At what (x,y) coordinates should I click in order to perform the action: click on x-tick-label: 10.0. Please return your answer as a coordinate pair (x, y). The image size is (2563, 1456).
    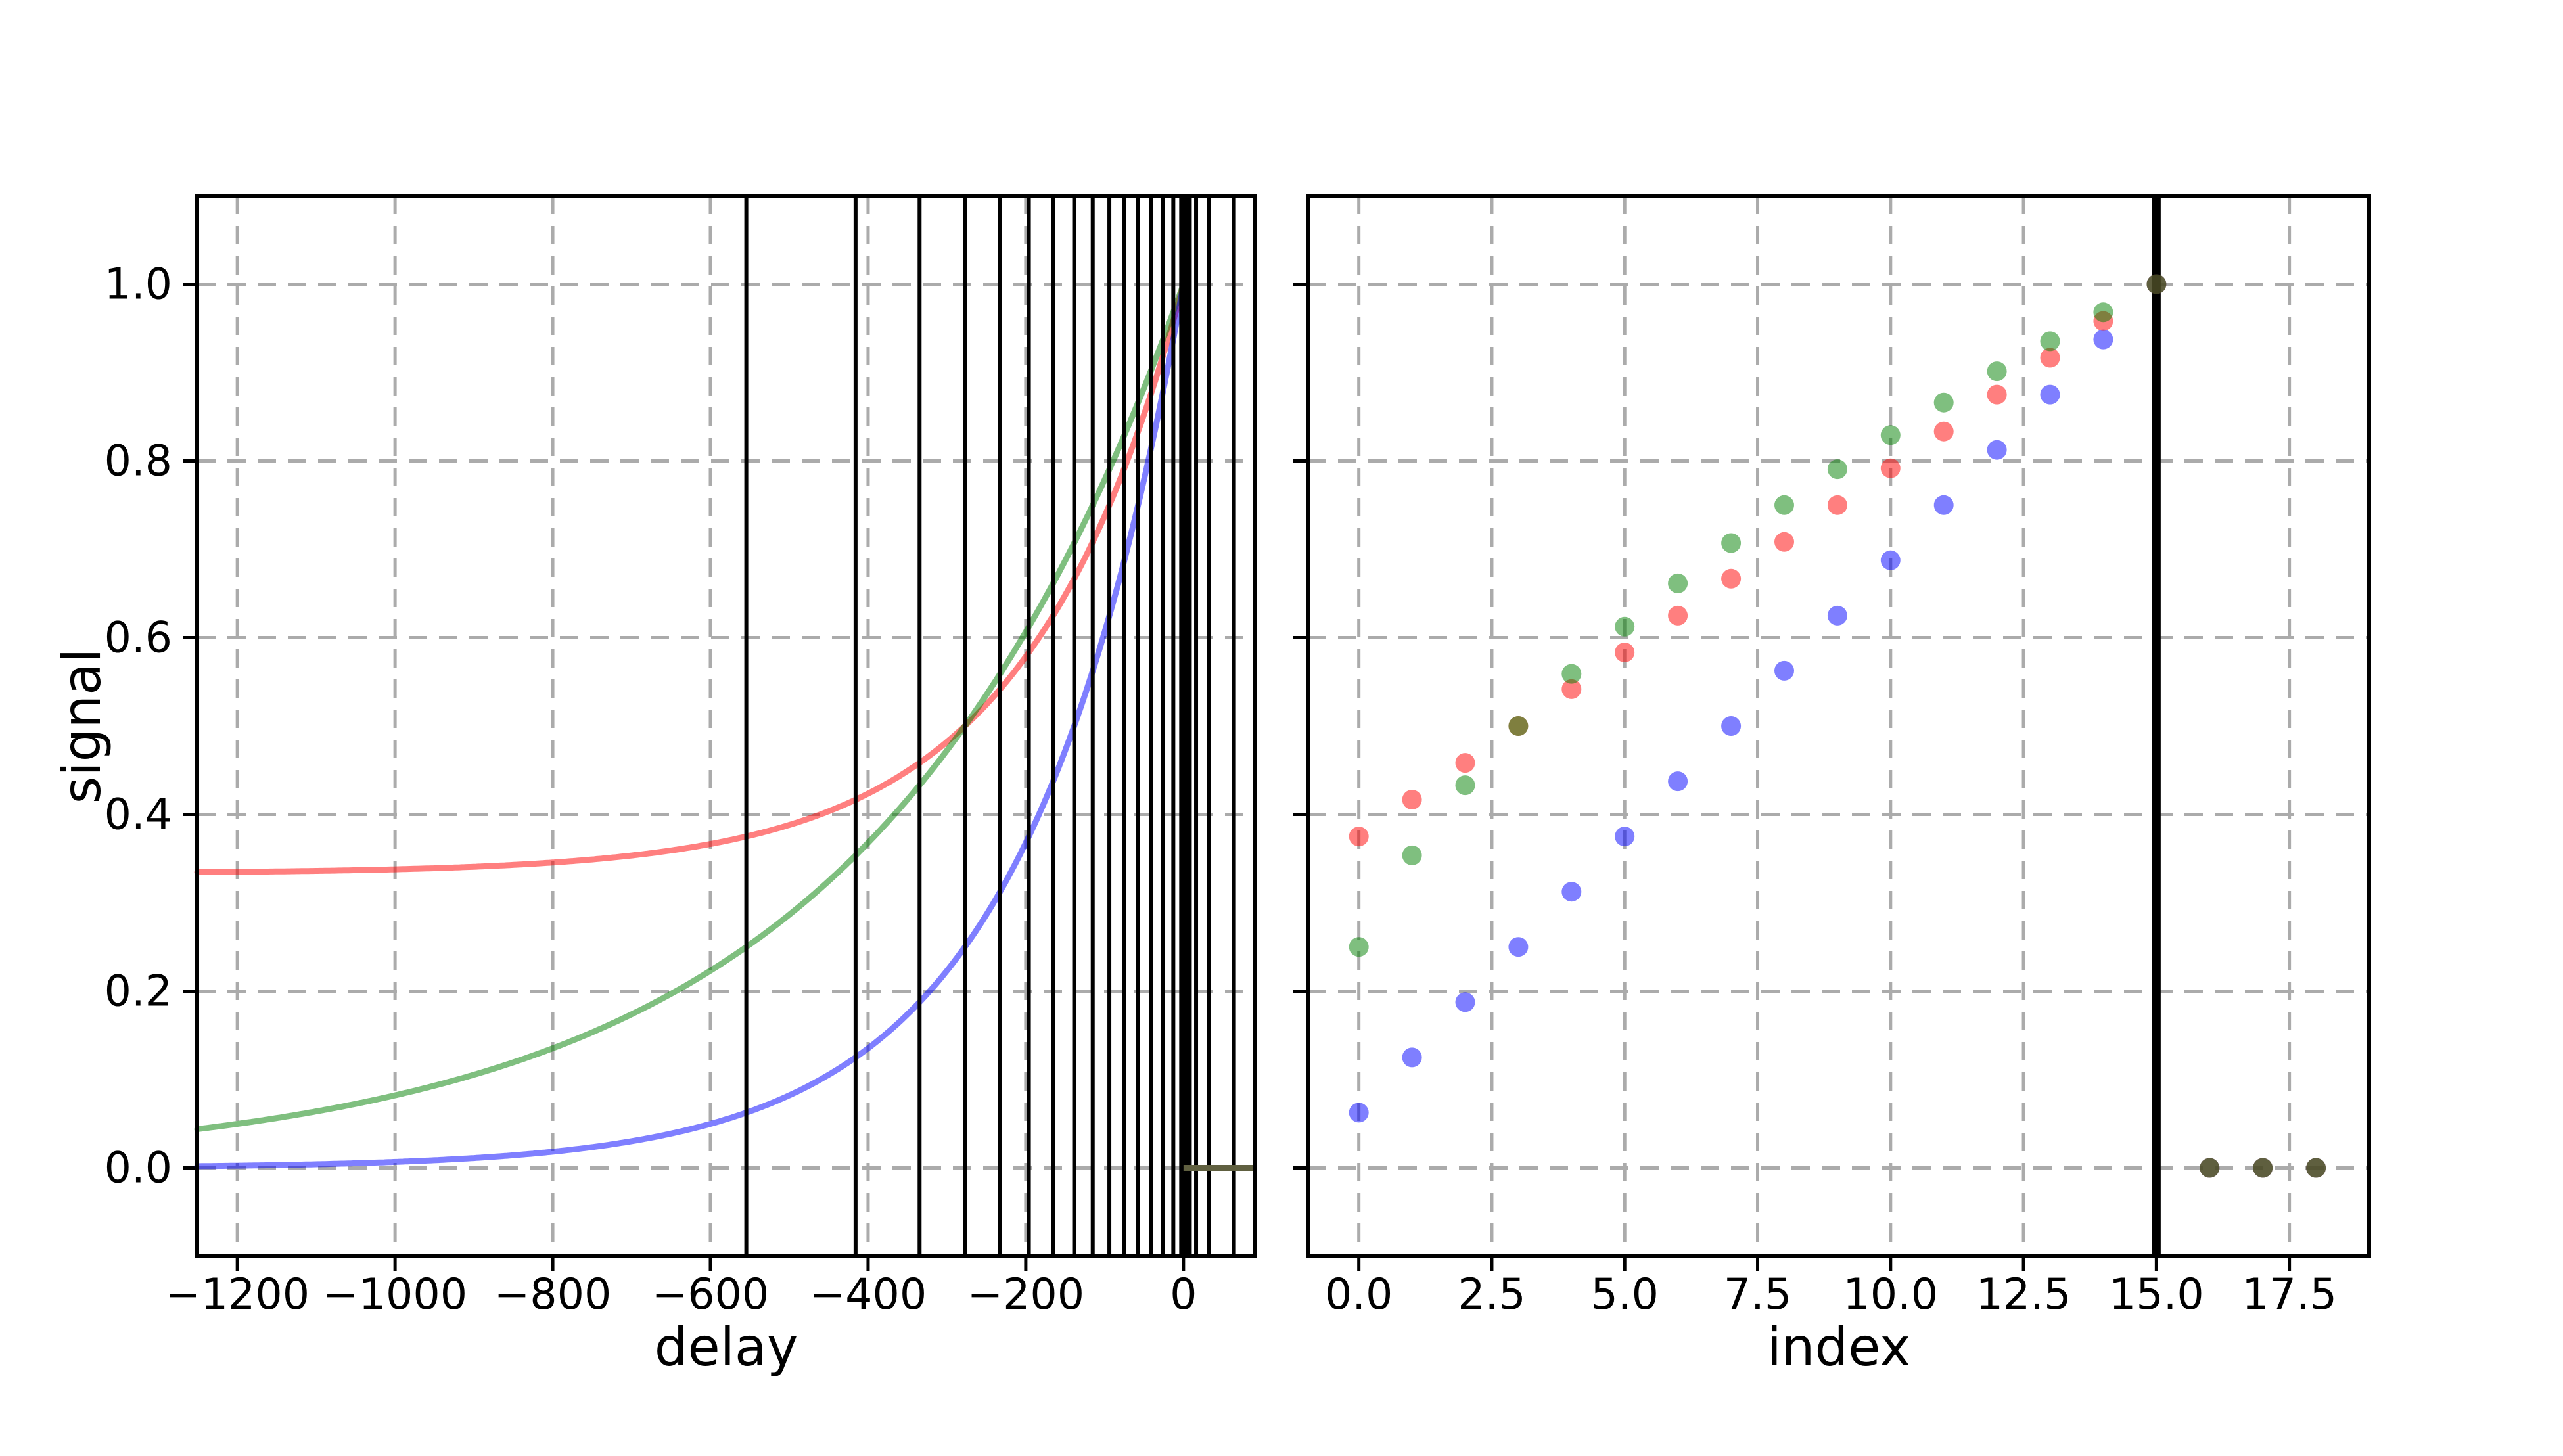
    Looking at the image, I should click on (1890, 1294).